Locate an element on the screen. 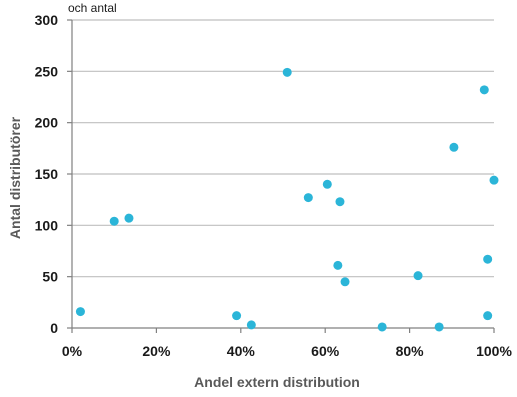  x-tick-label: 40% is located at coordinates (241, 351).